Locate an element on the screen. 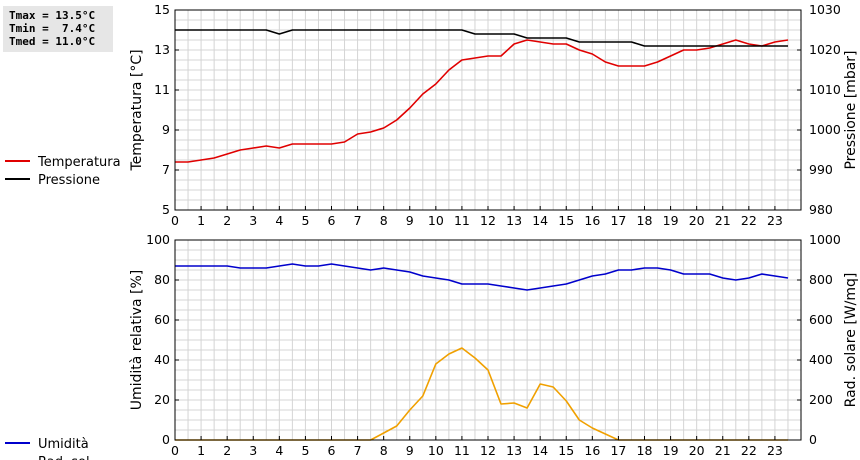  y-tick-label: 13 is located at coordinates (162, 49).